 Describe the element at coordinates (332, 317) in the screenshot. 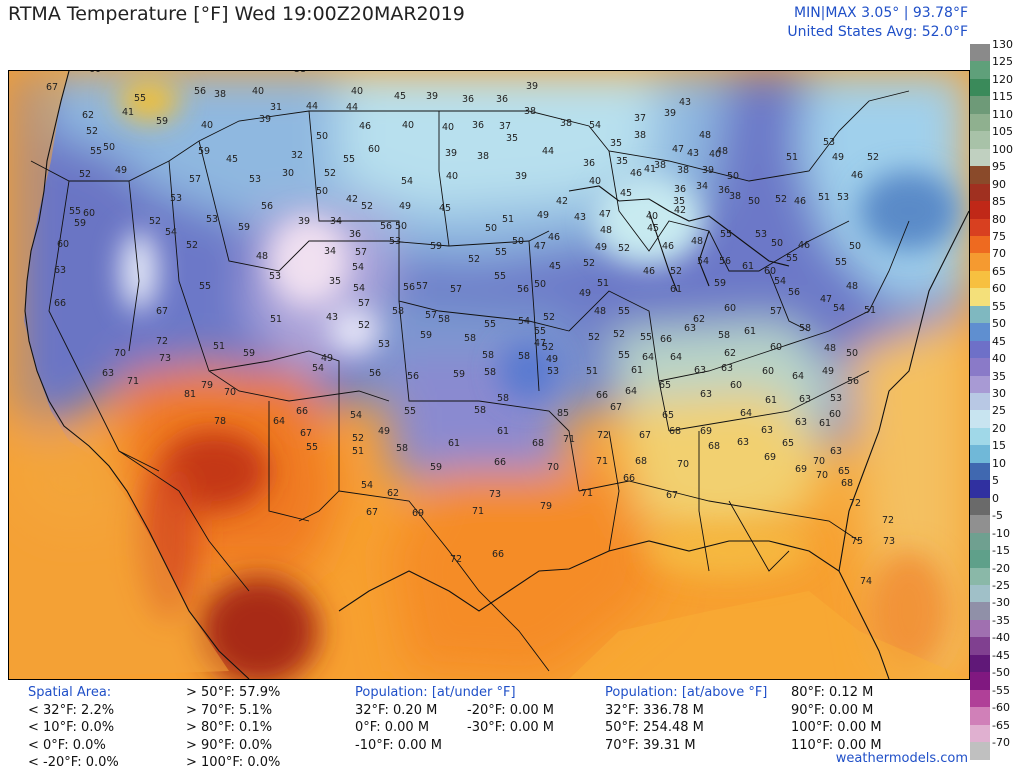

I see `temperature-label: 43` at that location.